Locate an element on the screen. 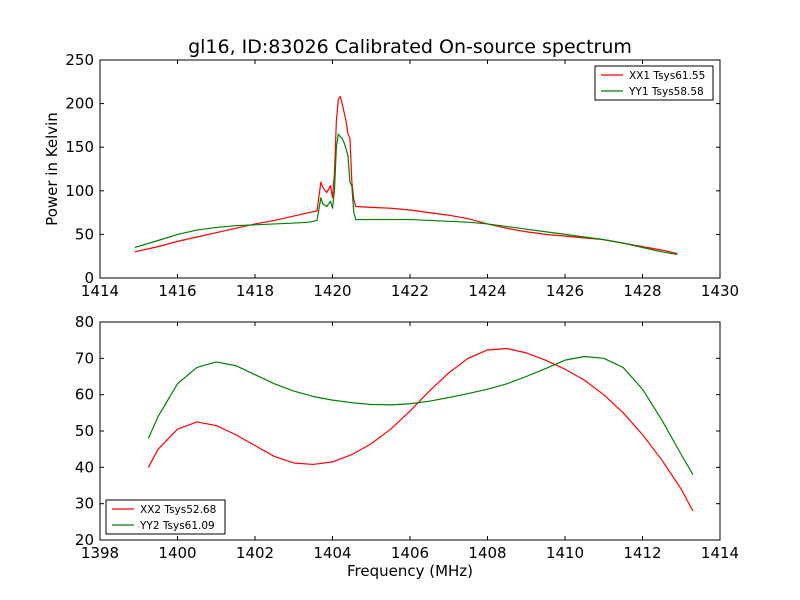 The image size is (800, 600). x-tick-label: 1428 is located at coordinates (642, 291).